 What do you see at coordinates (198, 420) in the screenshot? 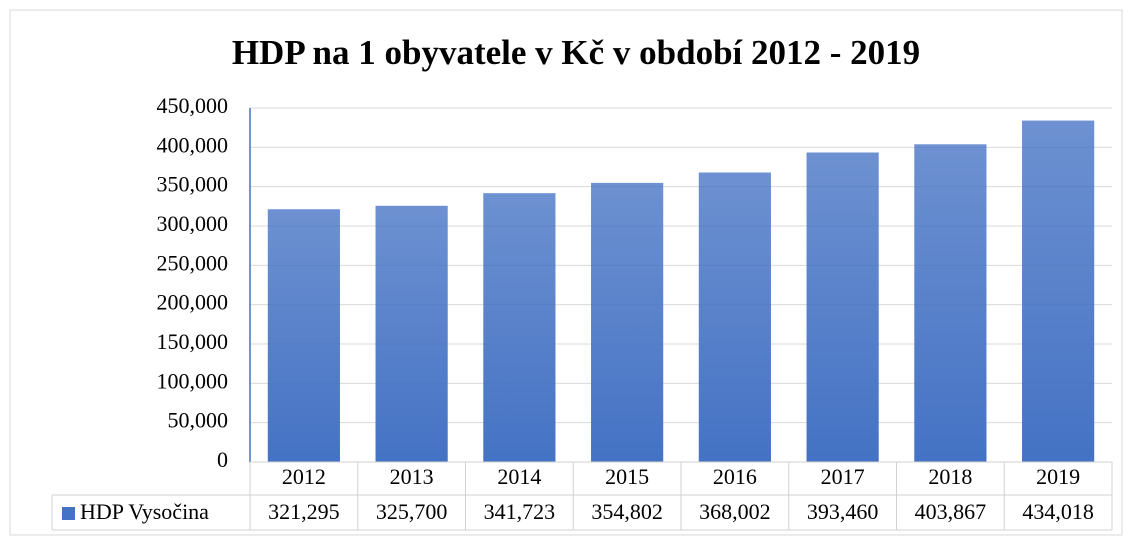
I see `y-tick-label: 50,000` at bounding box center [198, 420].